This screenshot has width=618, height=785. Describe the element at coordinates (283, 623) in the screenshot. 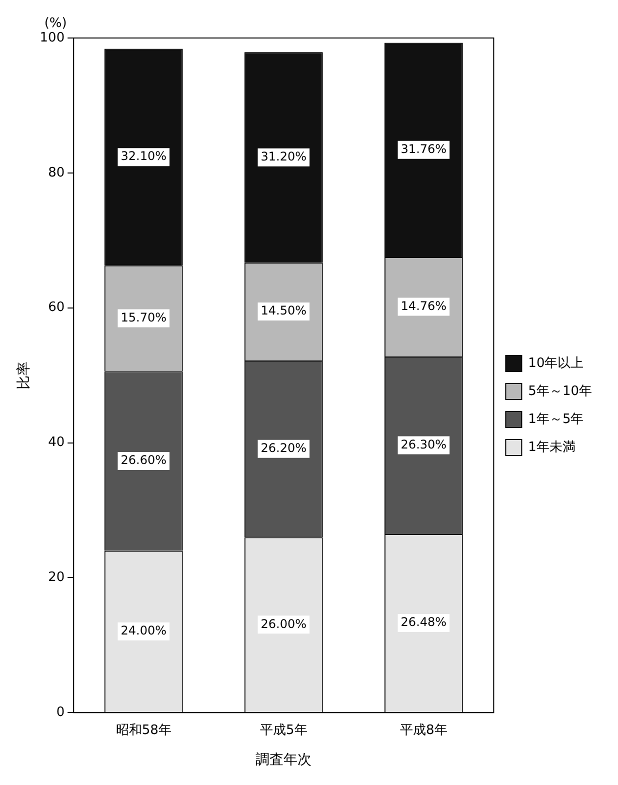

I see `data-label: 26.00%` at that location.